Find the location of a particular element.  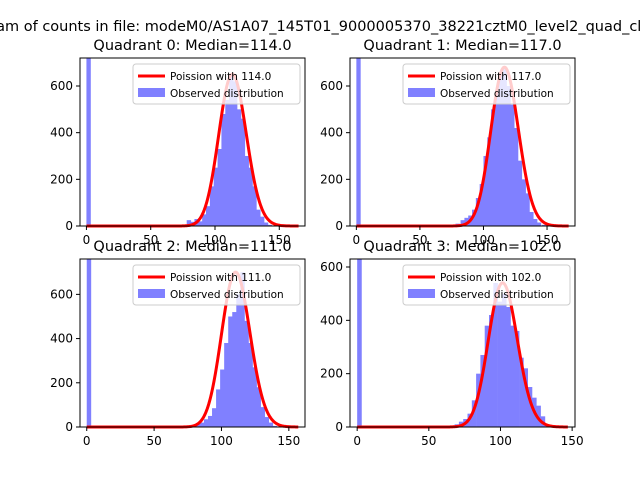

legend: Poission with 117.0 Observed distribution is located at coordinates (486, 84).